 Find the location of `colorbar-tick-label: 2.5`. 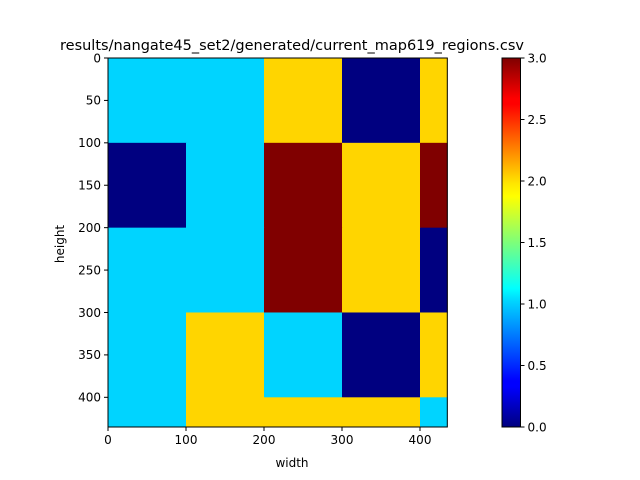

colorbar-tick-label: 2.5 is located at coordinates (537, 120).